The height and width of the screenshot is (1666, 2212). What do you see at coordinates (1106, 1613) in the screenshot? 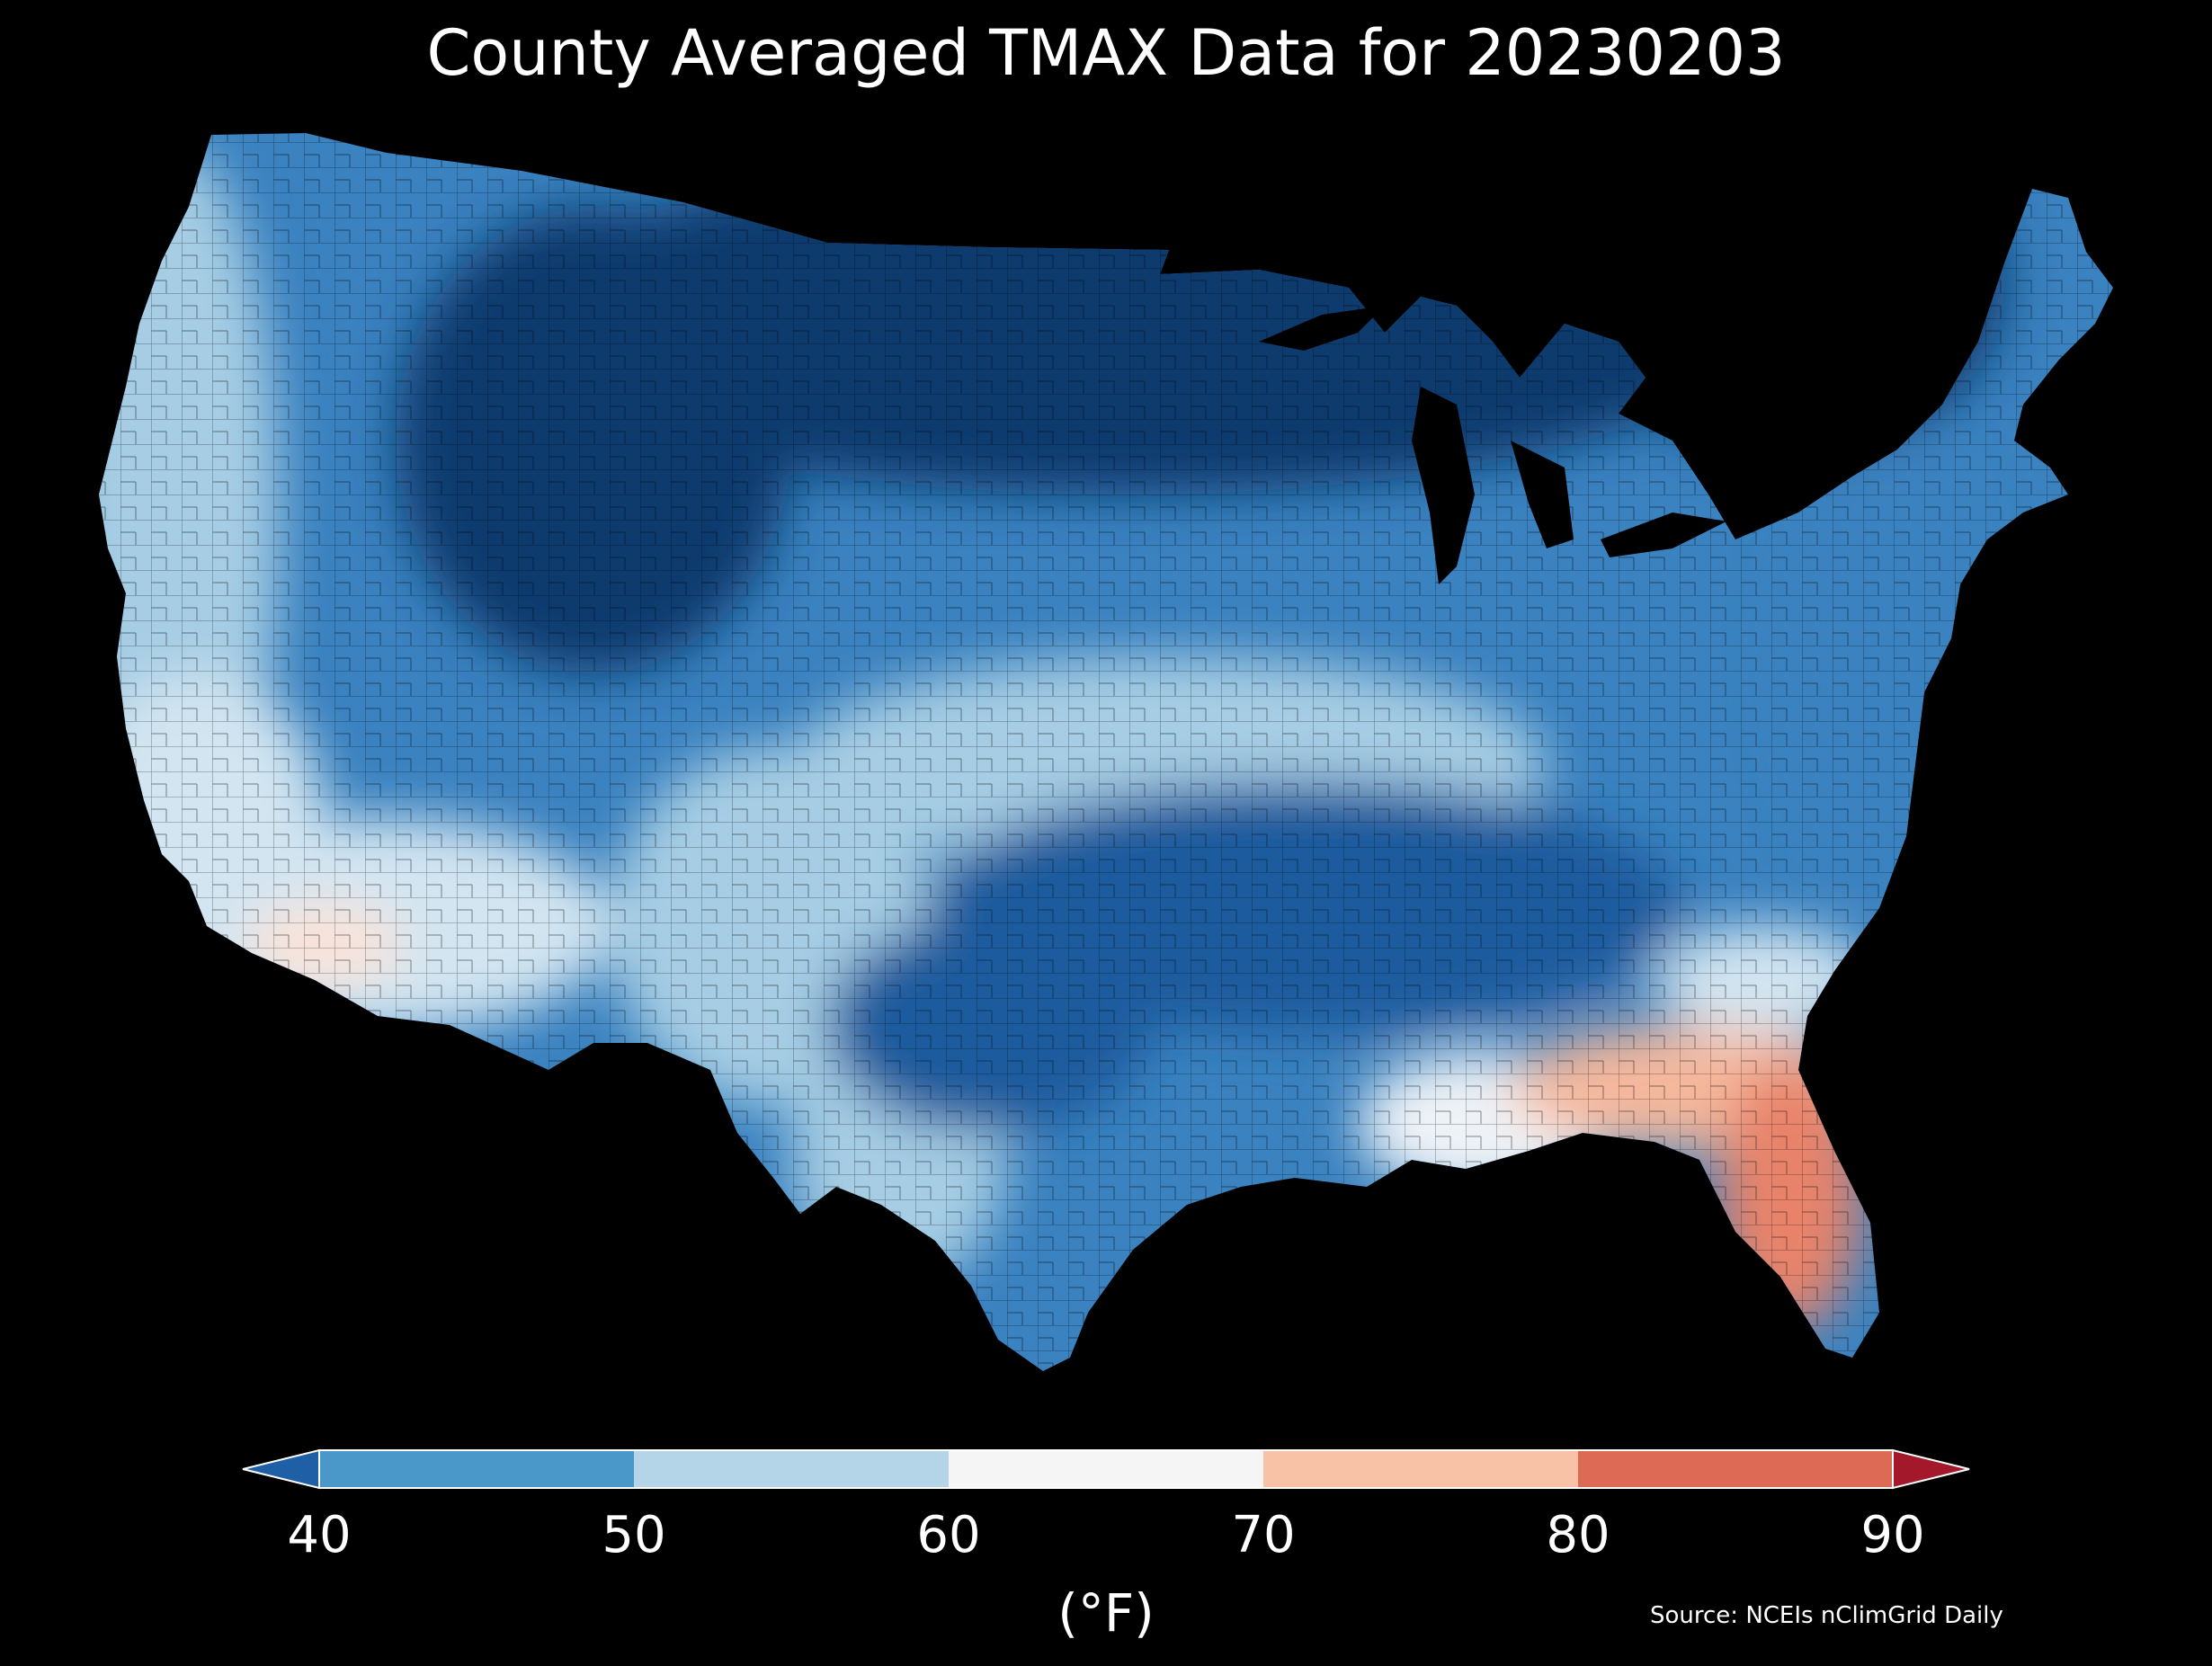
I see `colorbar-unit: (°F)` at bounding box center [1106, 1613].